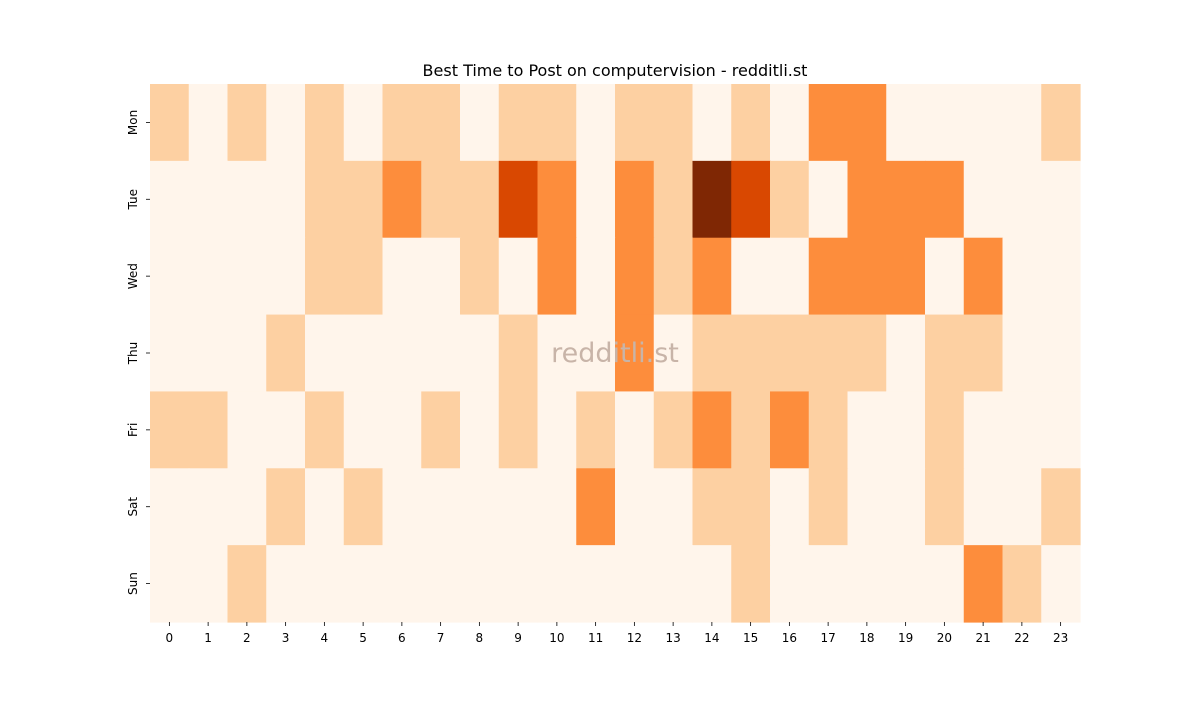  I want to click on x-tick-label-15: 15, so click(750, 638).